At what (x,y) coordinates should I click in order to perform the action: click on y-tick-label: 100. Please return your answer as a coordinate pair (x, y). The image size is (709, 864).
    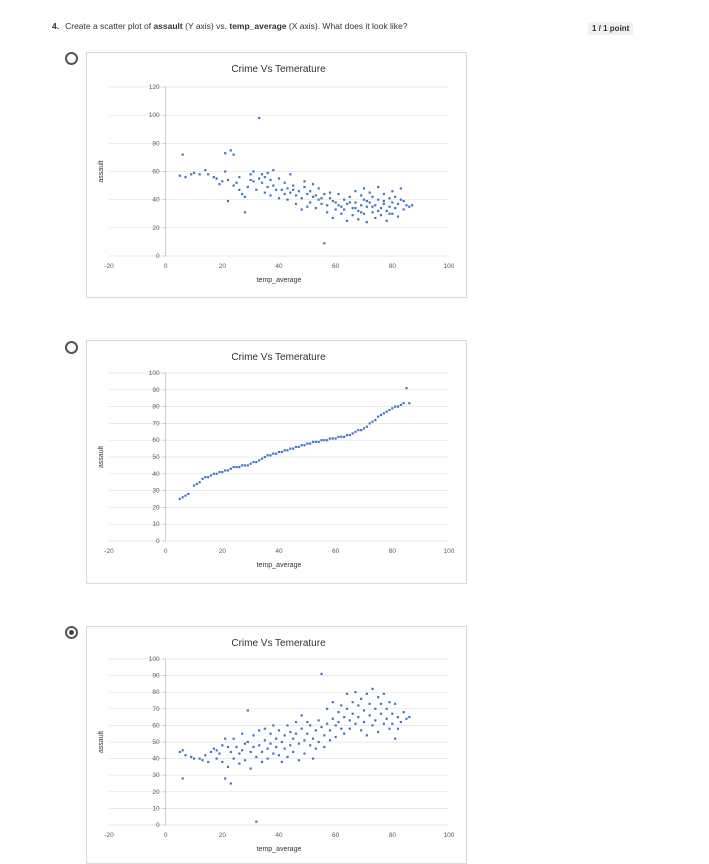
    Looking at the image, I should click on (154, 659).